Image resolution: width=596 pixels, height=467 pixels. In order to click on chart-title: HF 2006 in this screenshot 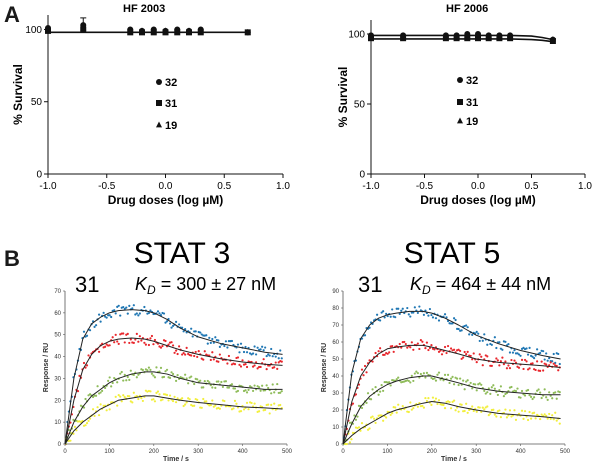, I will do `click(467, 9)`.